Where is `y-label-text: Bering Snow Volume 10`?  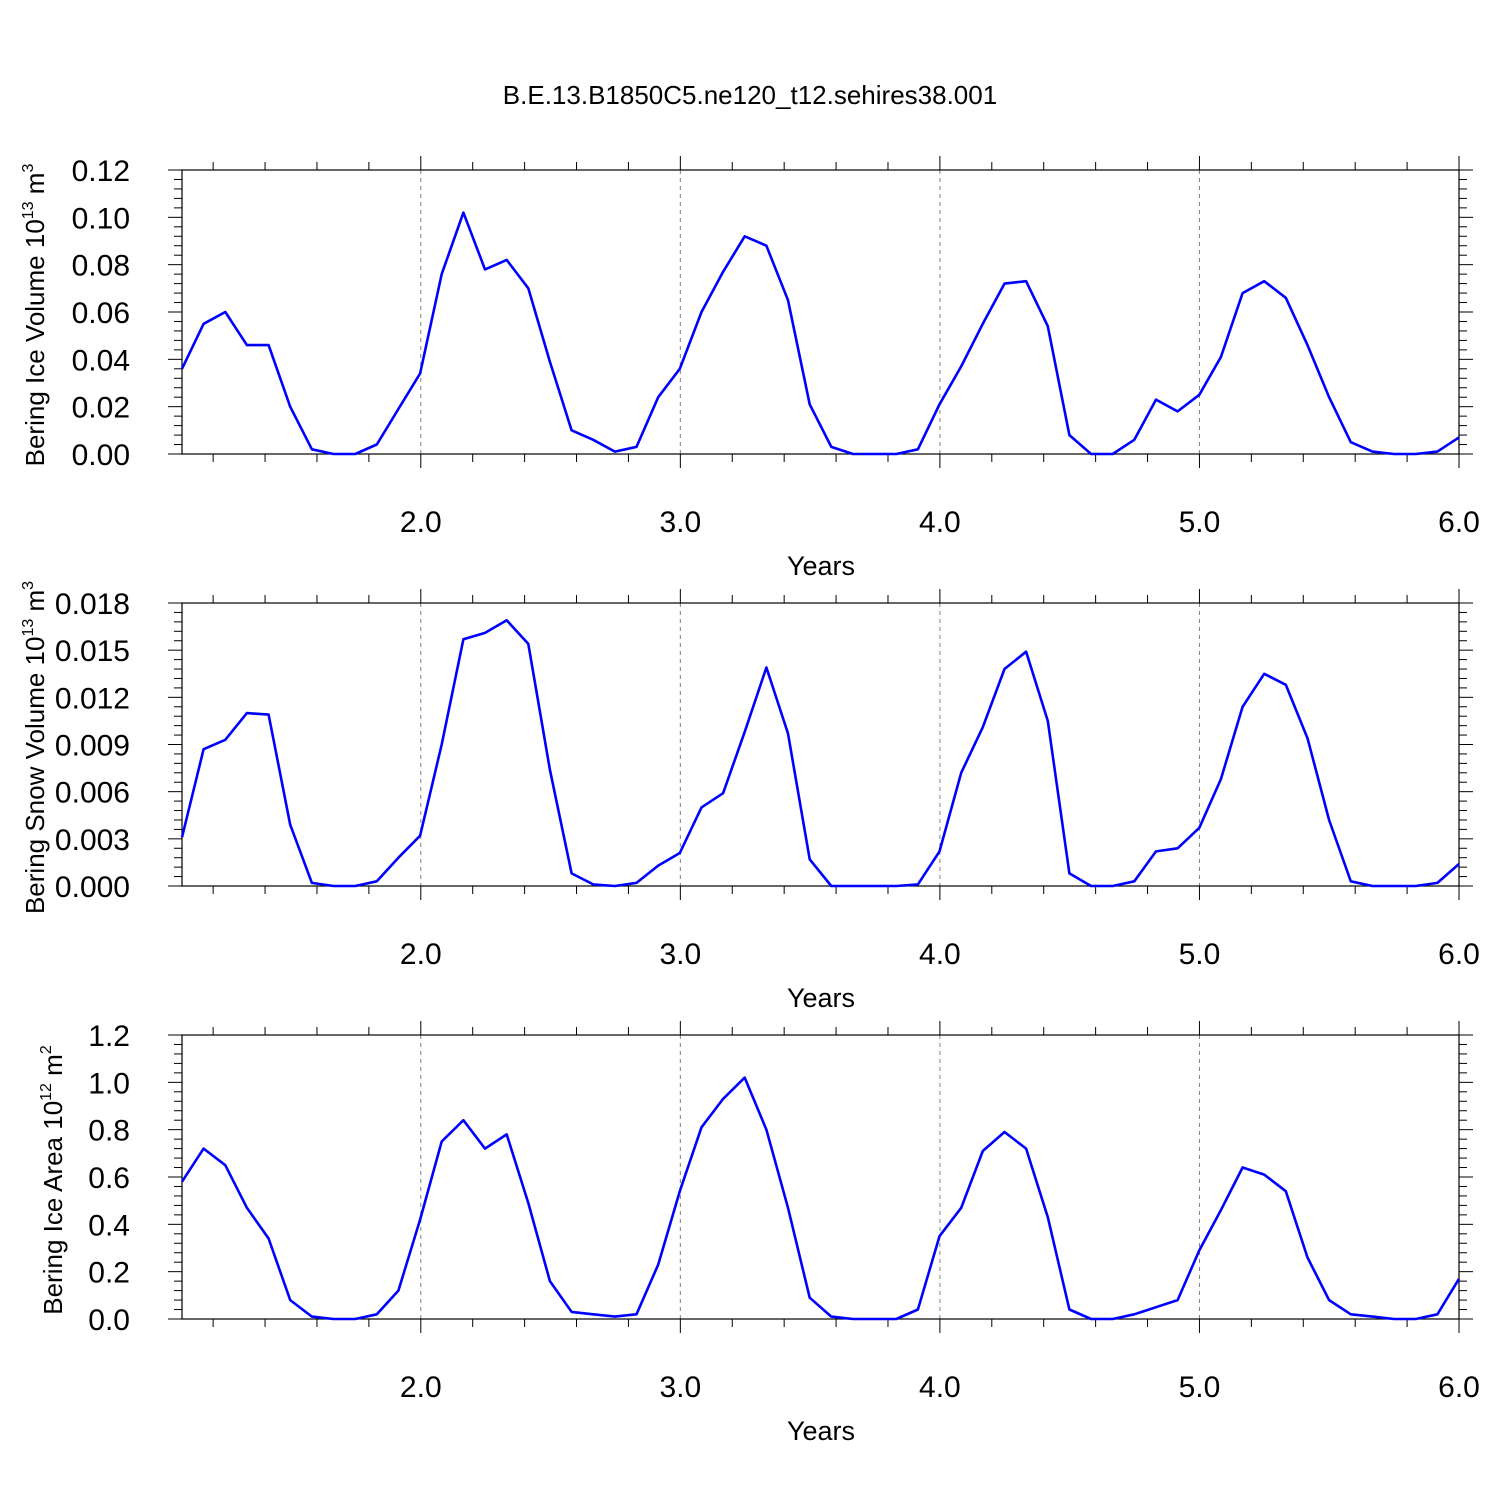 y-label-text: Bering Snow Volume 10 is located at coordinates (35, 776).